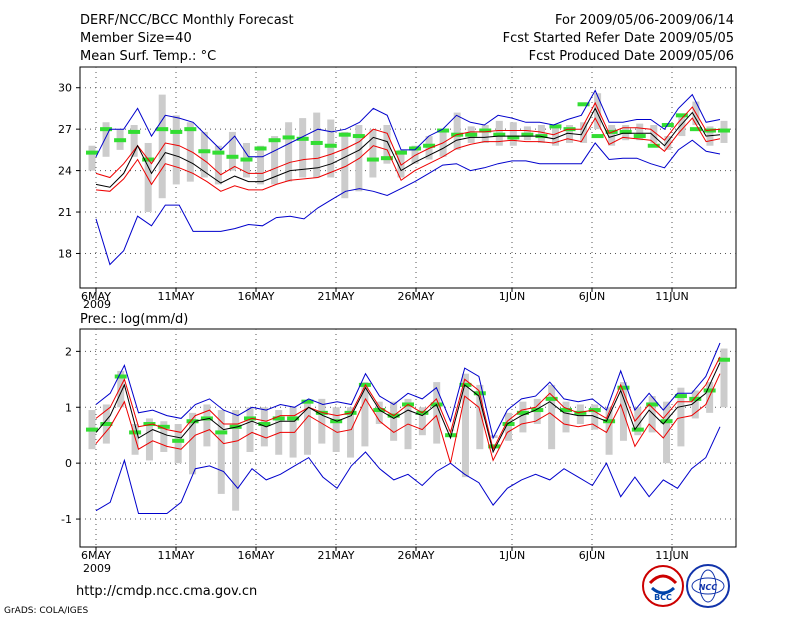  I want to click on y-tick-label: 30, so click(65, 88).